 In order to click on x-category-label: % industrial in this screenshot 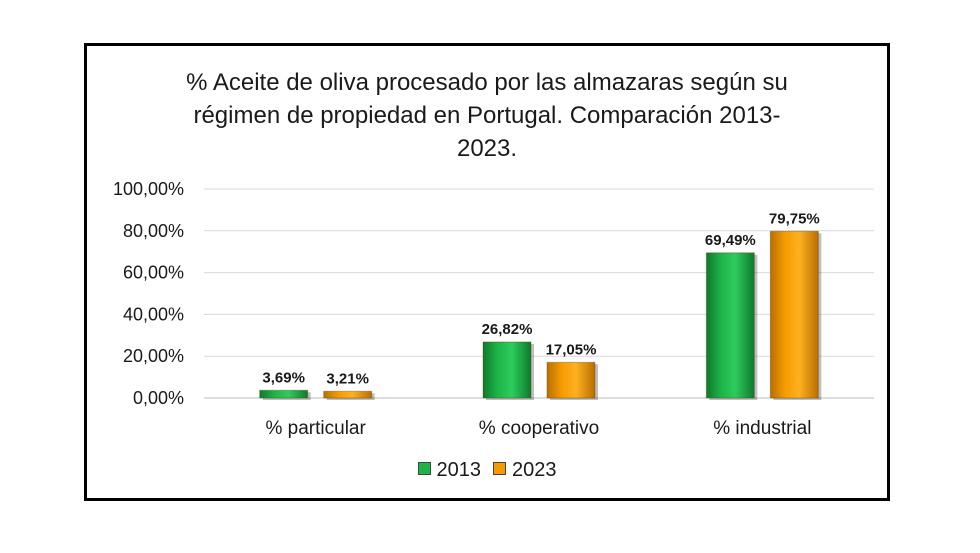, I will do `click(762, 428)`.